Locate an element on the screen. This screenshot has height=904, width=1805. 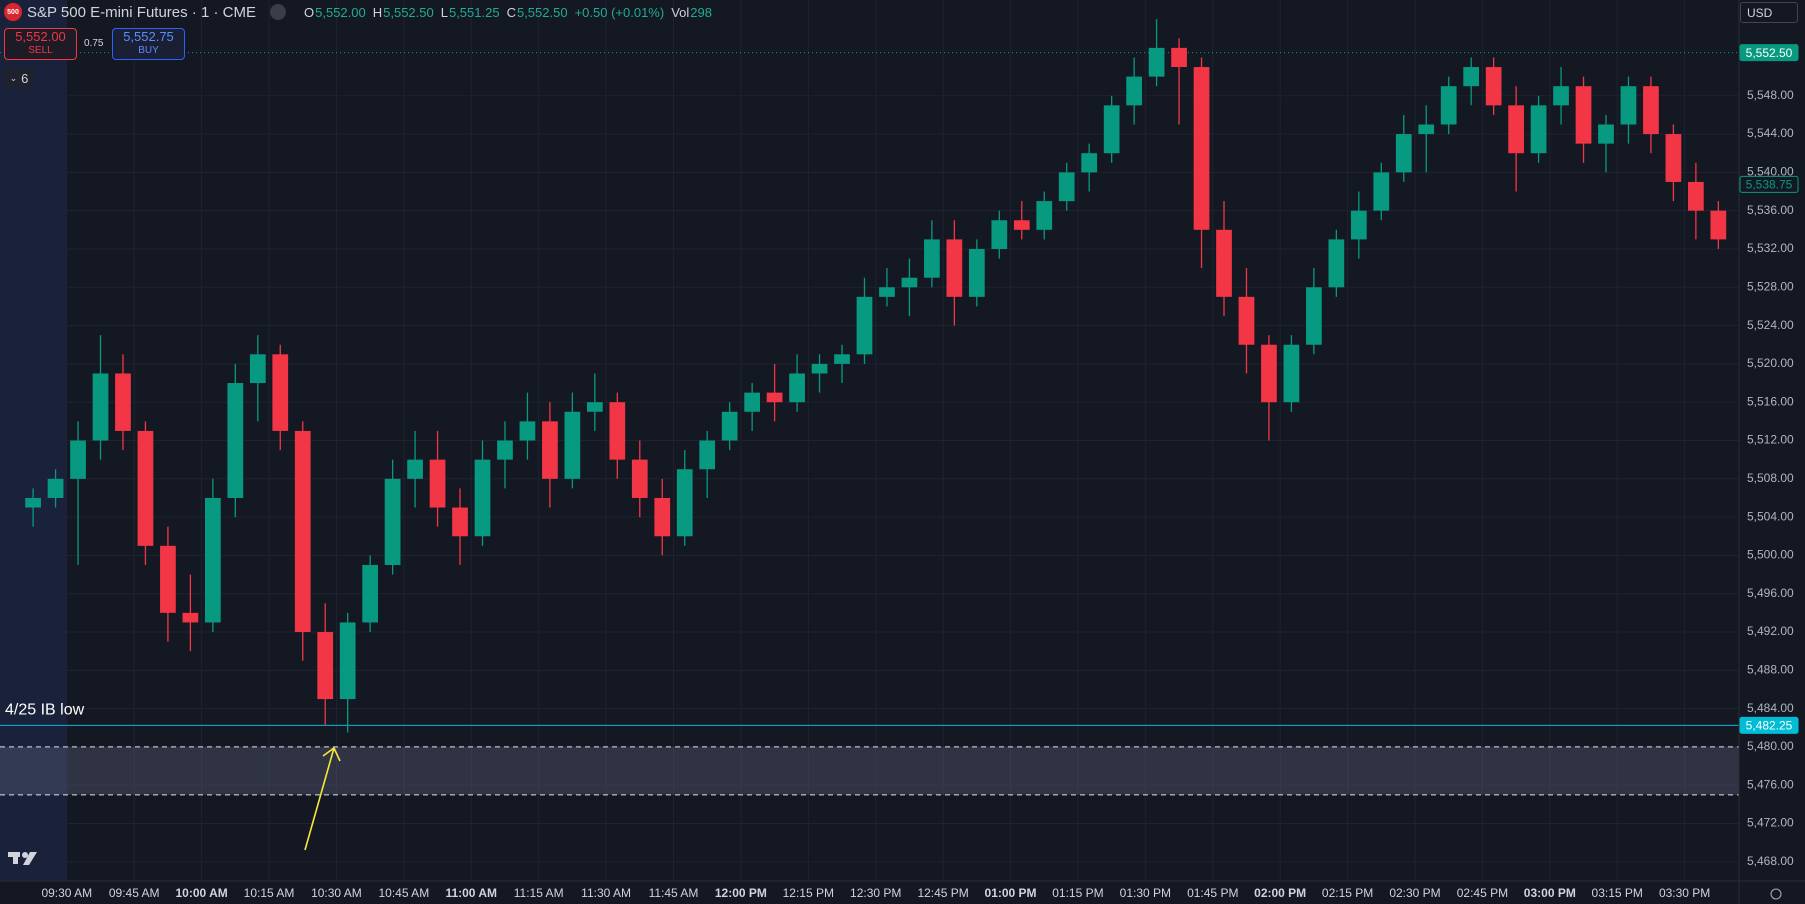
collapse-button is located at coordinates (277, 12).